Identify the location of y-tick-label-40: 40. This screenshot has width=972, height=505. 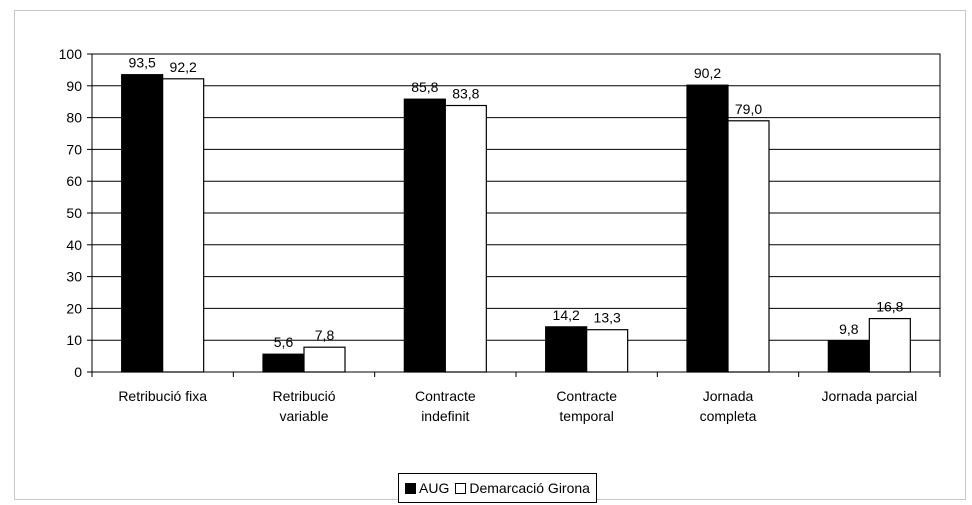
(74, 245).